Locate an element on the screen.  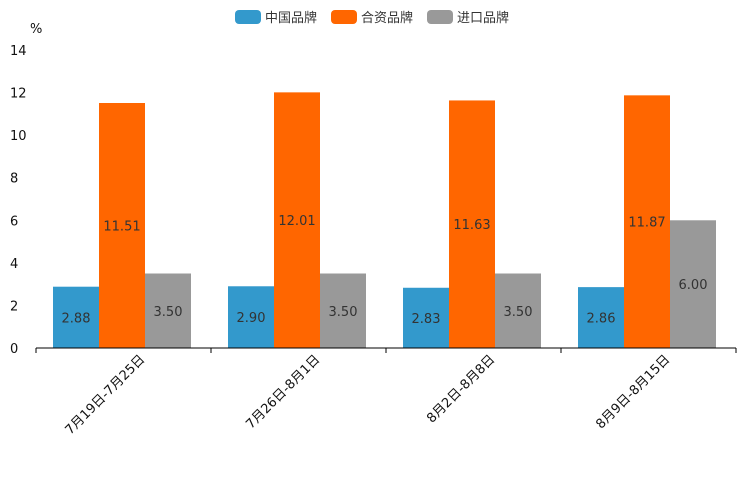
y-tick-label: 8 is located at coordinates (14, 179).